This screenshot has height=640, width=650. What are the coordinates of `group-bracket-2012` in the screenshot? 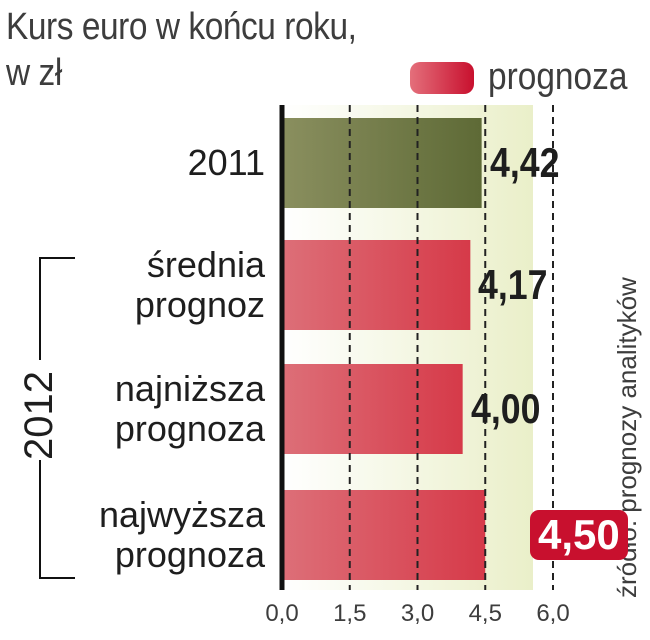 It's located at (57, 418).